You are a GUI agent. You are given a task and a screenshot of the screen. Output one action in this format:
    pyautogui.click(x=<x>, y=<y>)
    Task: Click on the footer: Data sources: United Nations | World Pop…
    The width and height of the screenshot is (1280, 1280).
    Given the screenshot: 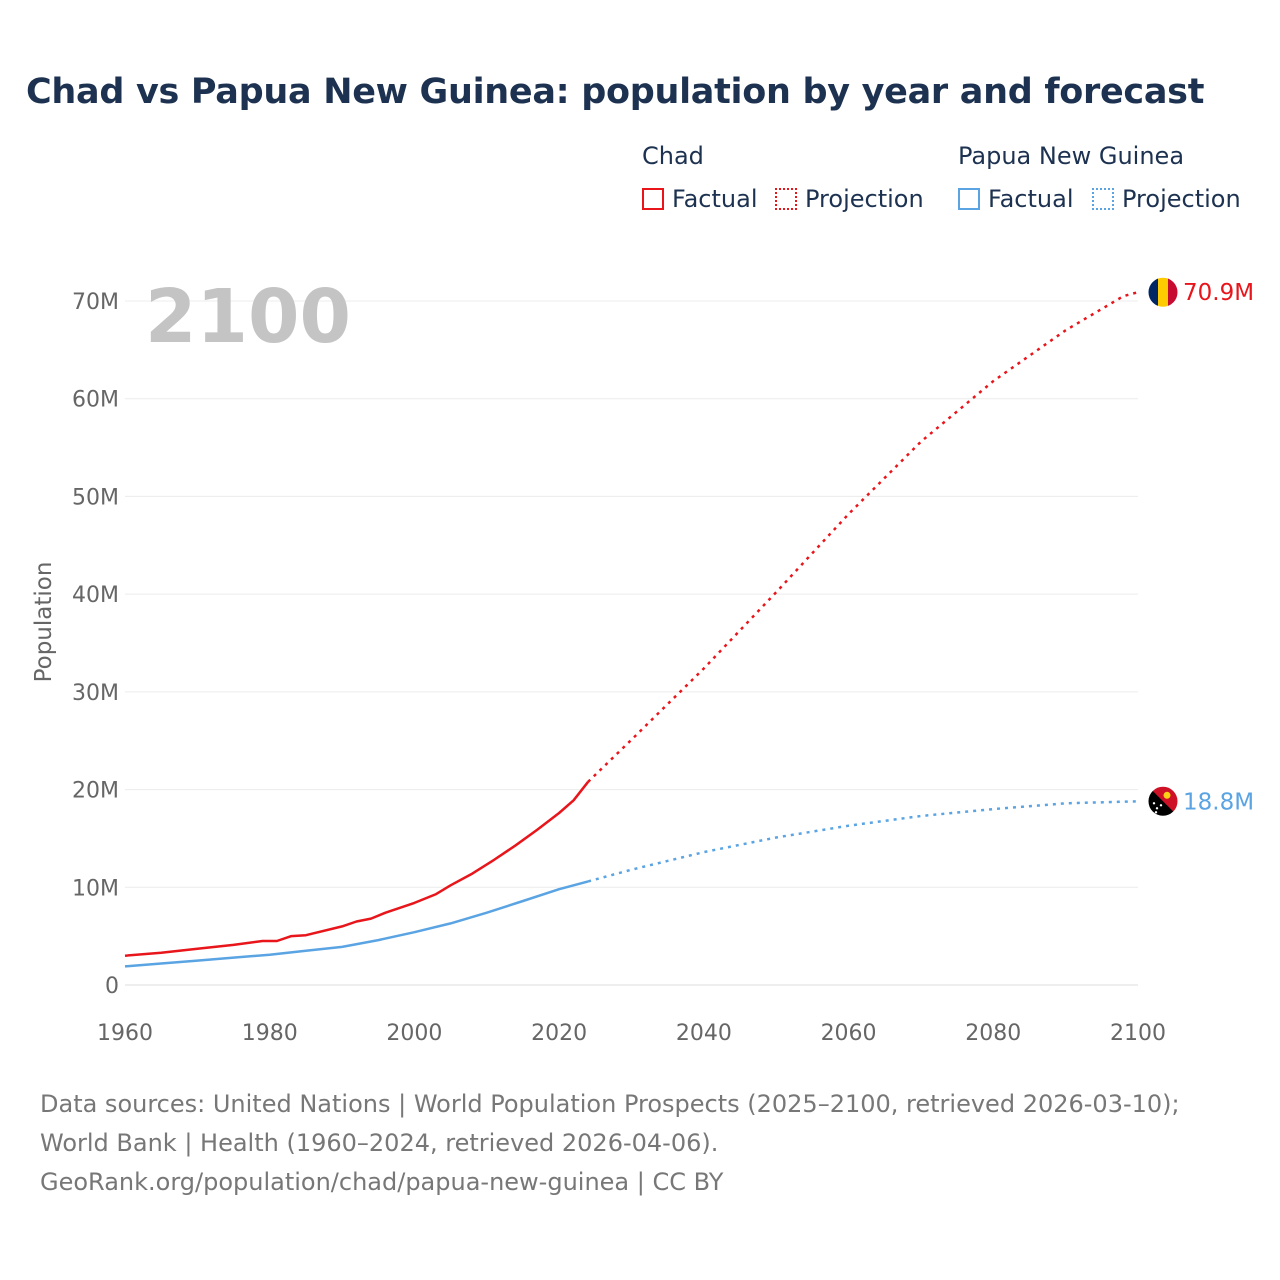 What is the action you would take?
    pyautogui.click(x=645, y=1143)
    